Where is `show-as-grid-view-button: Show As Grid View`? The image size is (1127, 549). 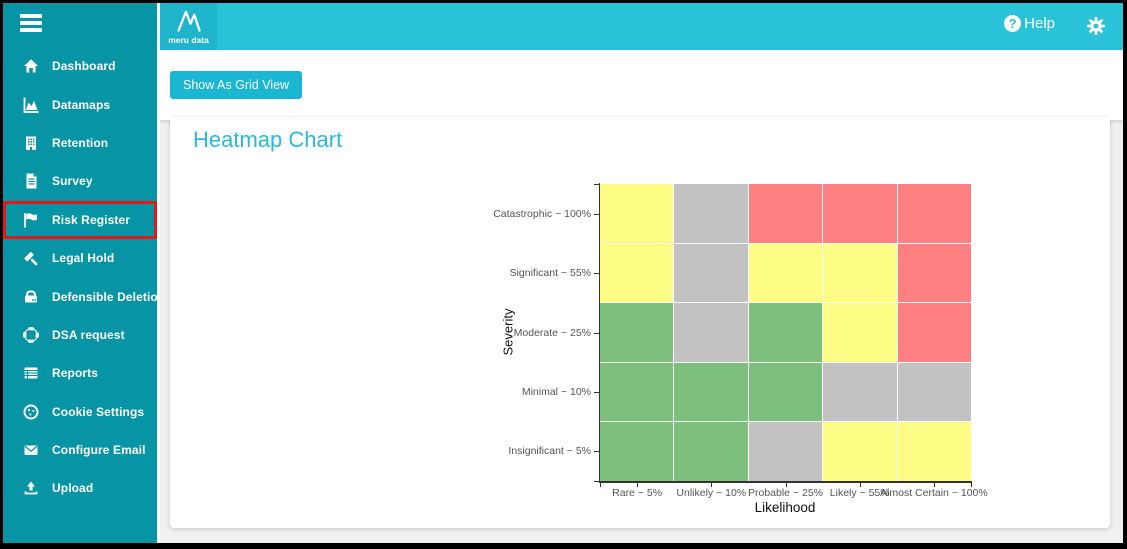 show-as-grid-view-button: Show As Grid View is located at coordinates (236, 85).